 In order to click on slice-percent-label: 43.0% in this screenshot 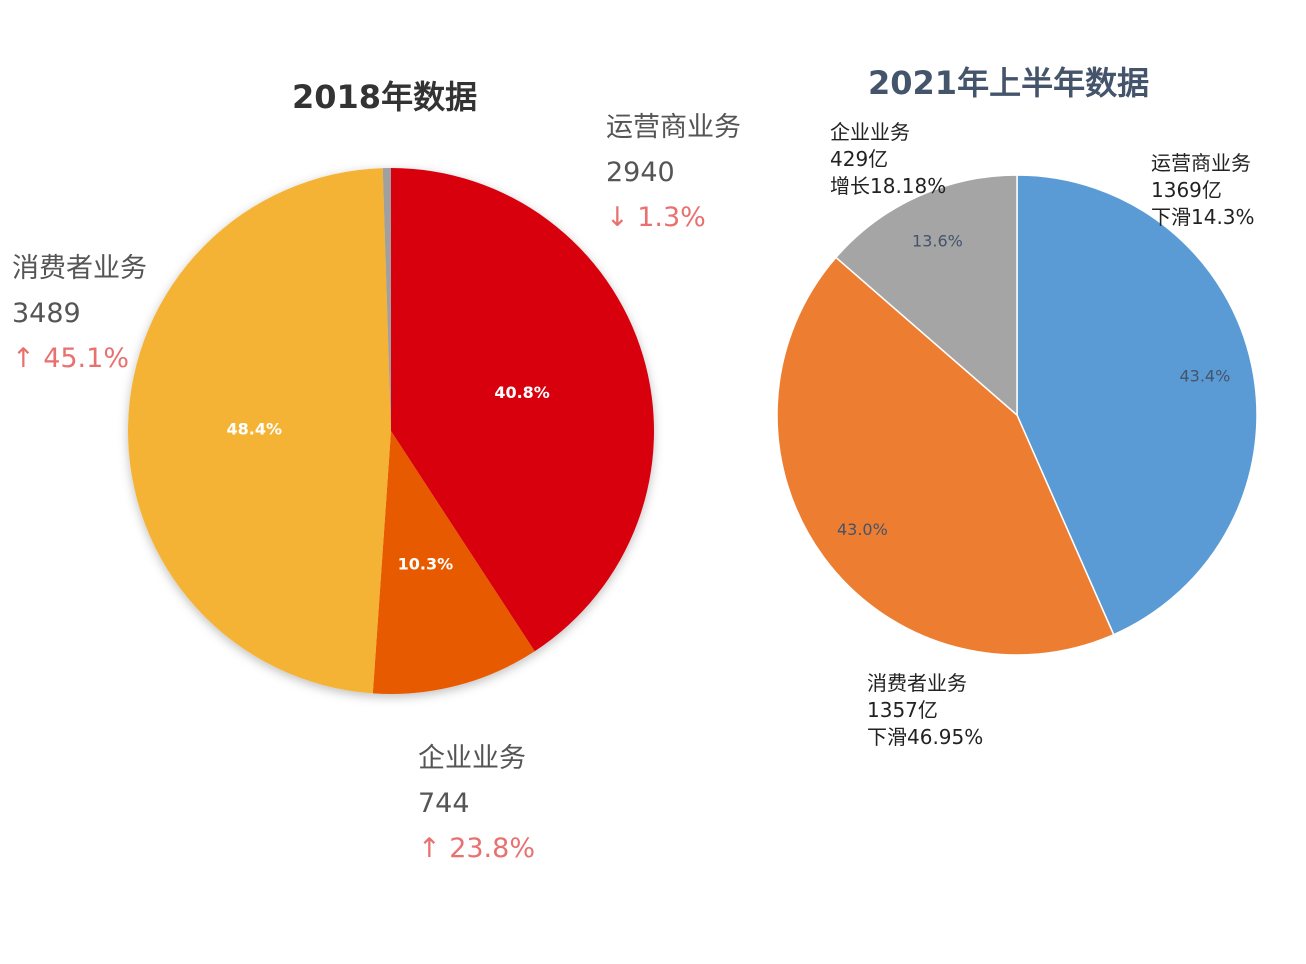, I will do `click(862, 529)`.